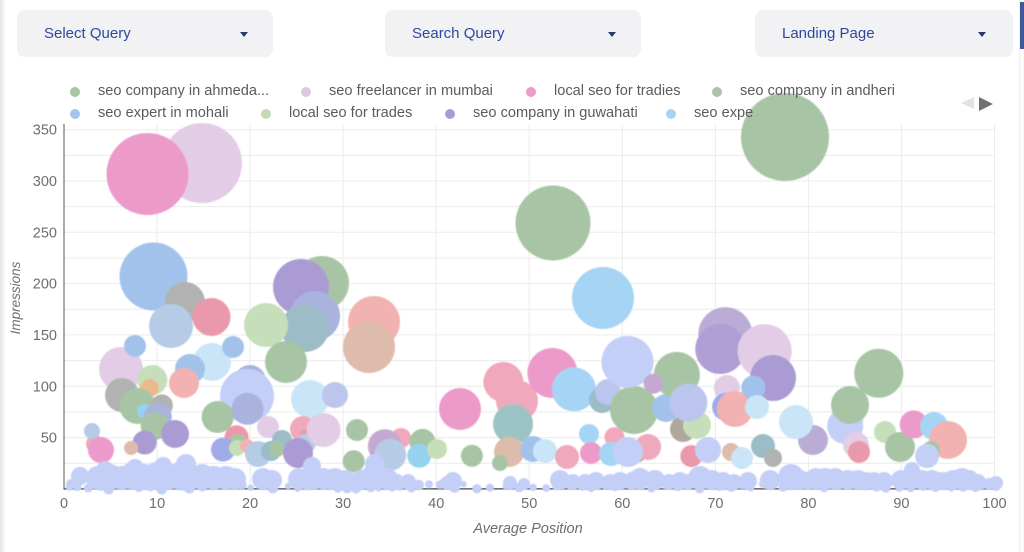 The width and height of the screenshot is (1024, 552). I want to click on svg-text: Average Position, so click(527, 529).